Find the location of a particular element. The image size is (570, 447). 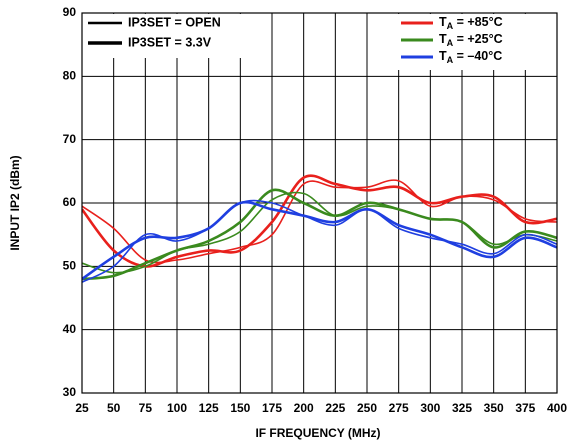

x-tick-label: 100 is located at coordinates (177, 408).